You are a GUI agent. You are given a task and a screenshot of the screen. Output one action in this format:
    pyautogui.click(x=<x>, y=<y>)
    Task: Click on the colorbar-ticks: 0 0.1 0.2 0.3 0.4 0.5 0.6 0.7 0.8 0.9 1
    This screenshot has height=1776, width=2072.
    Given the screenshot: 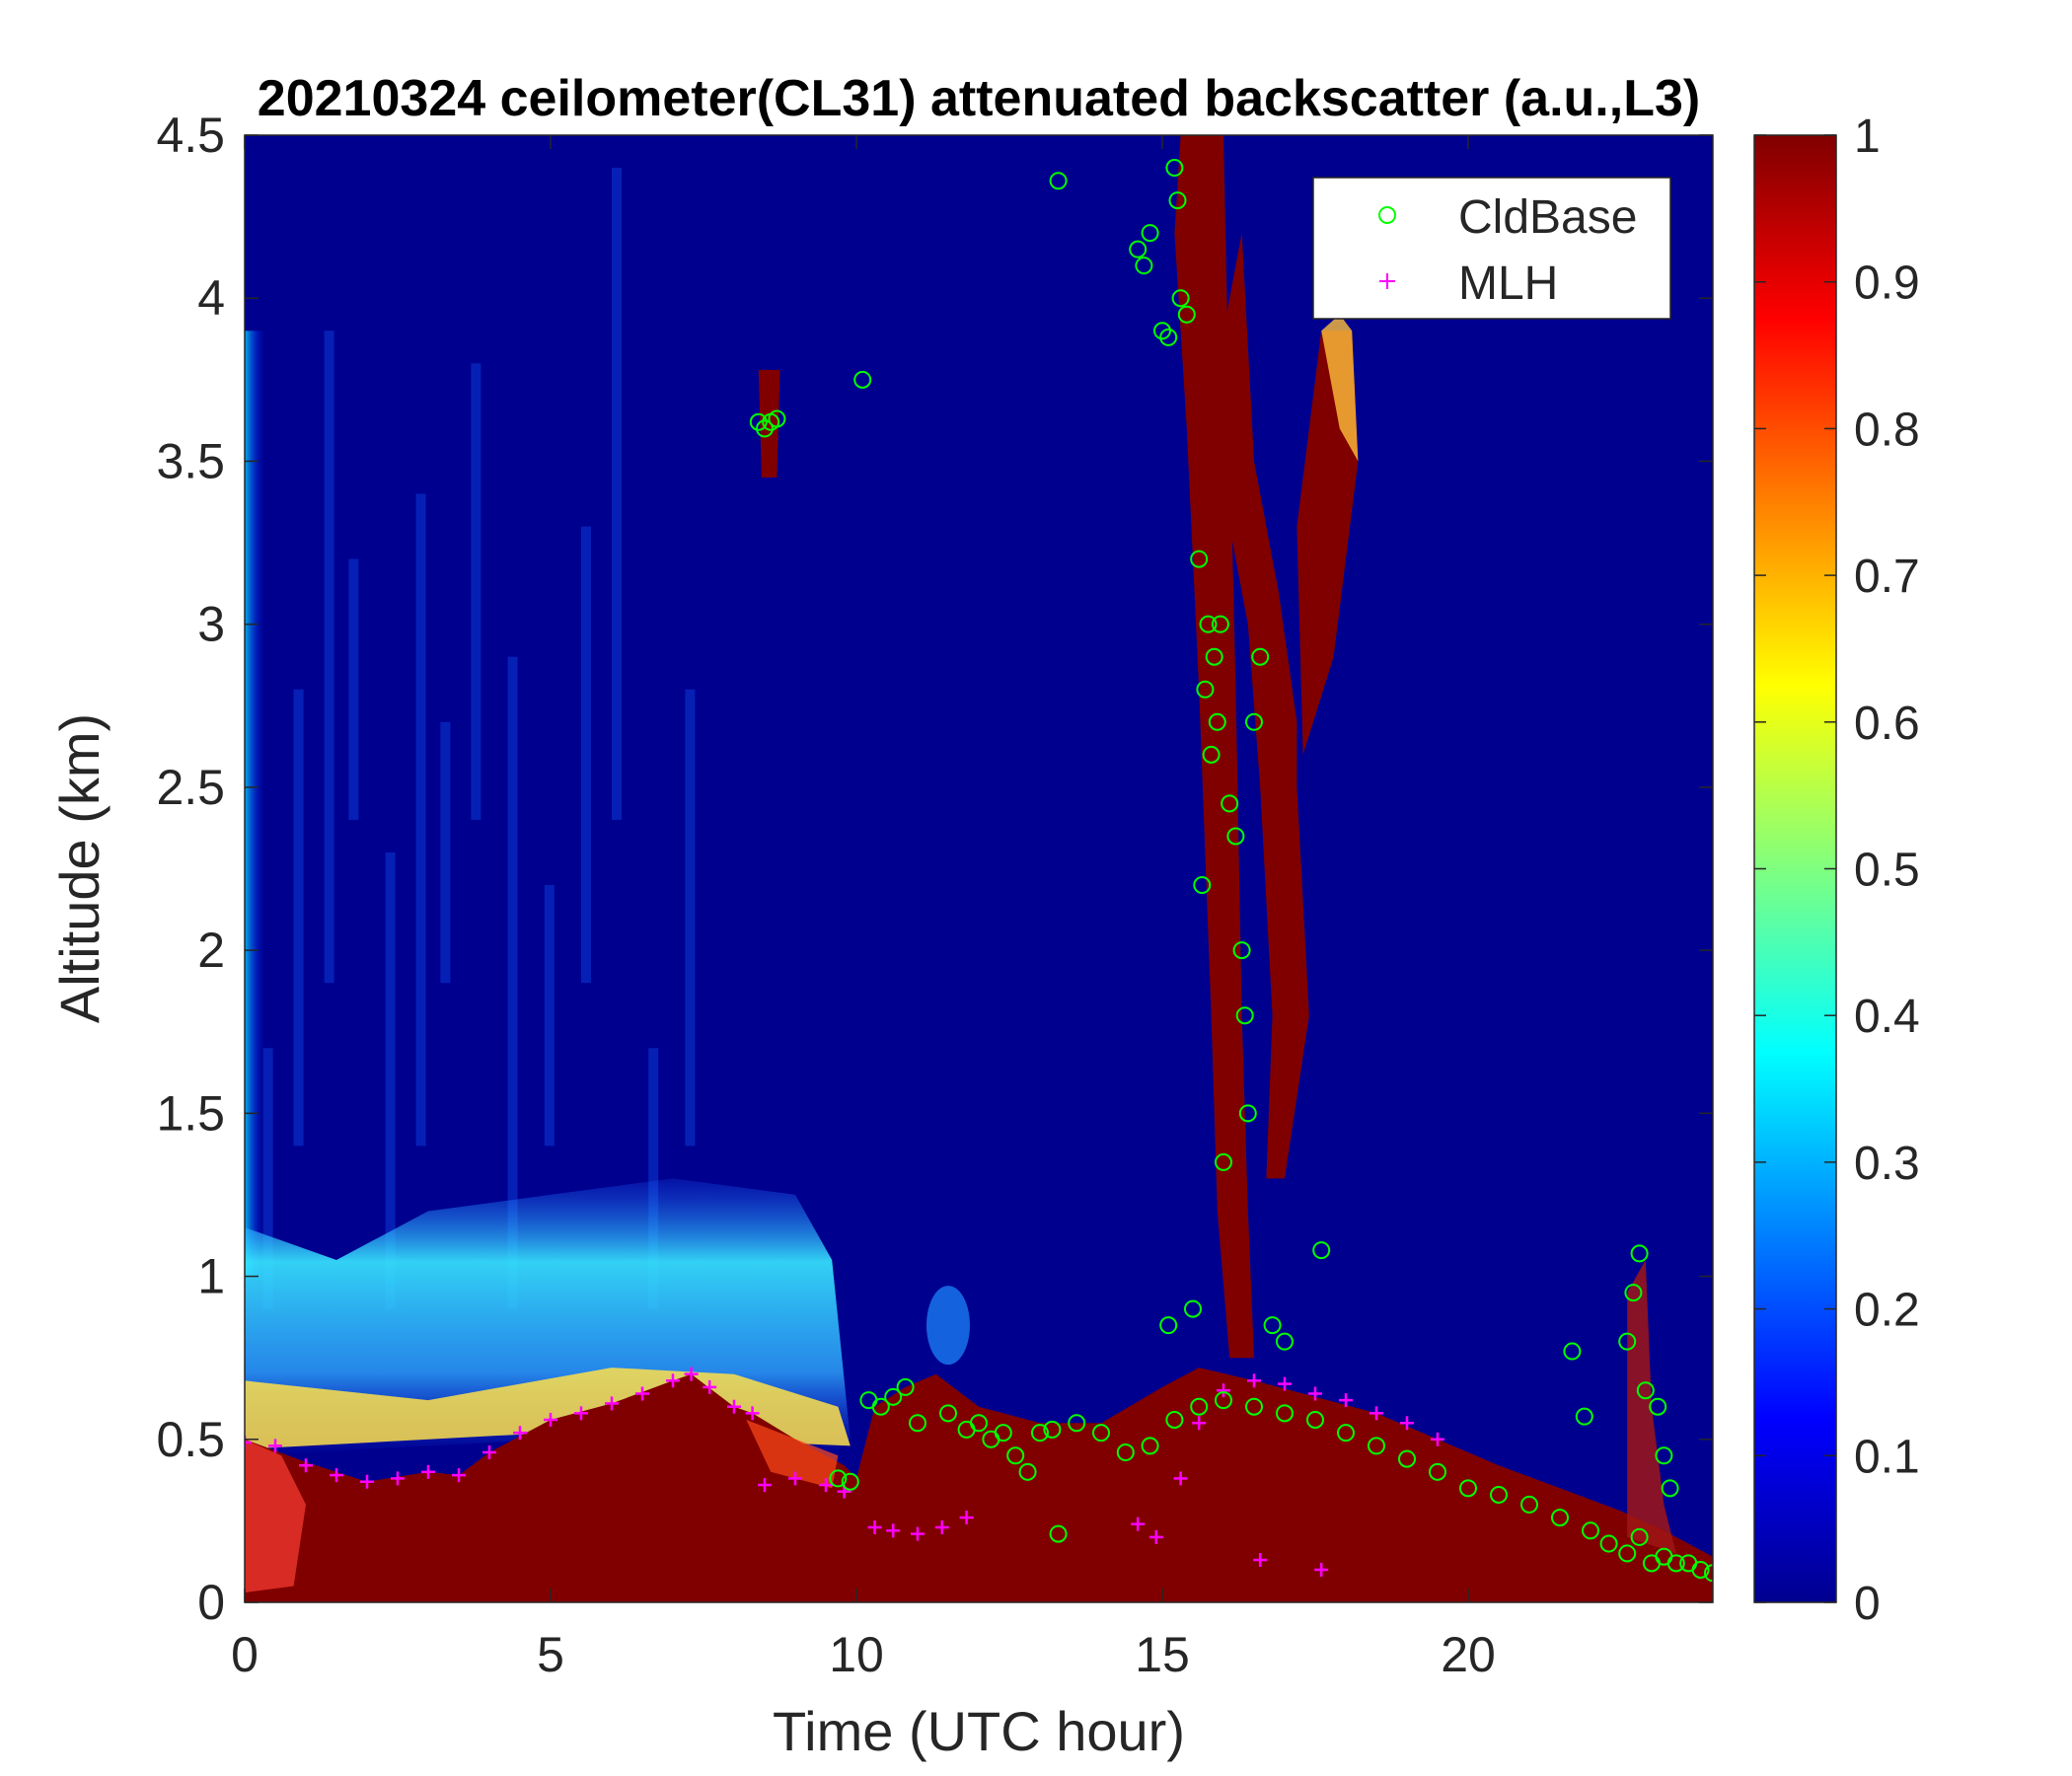 What is the action you would take?
    pyautogui.click(x=1837, y=870)
    